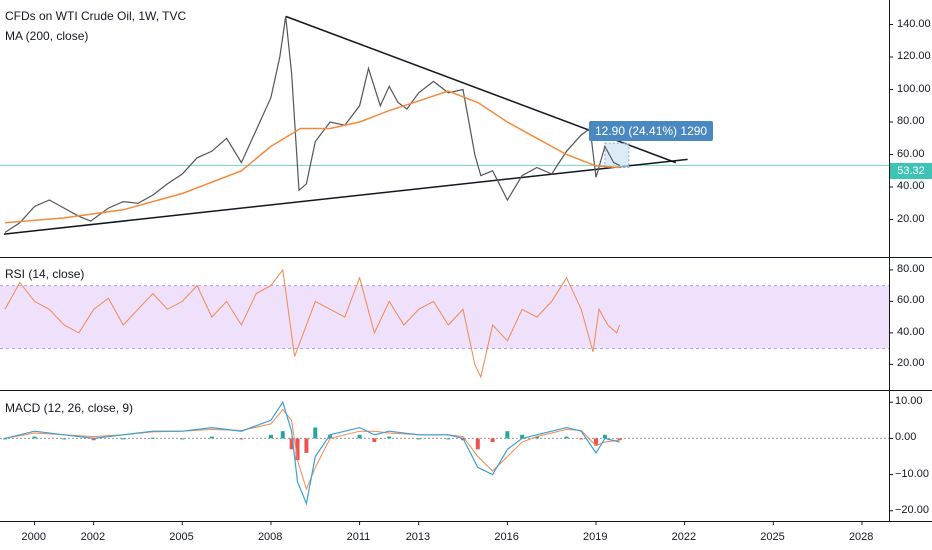 The height and width of the screenshot is (550, 932). What do you see at coordinates (914, 23) in the screenshot?
I see `price-axis-tick: 140.00` at bounding box center [914, 23].